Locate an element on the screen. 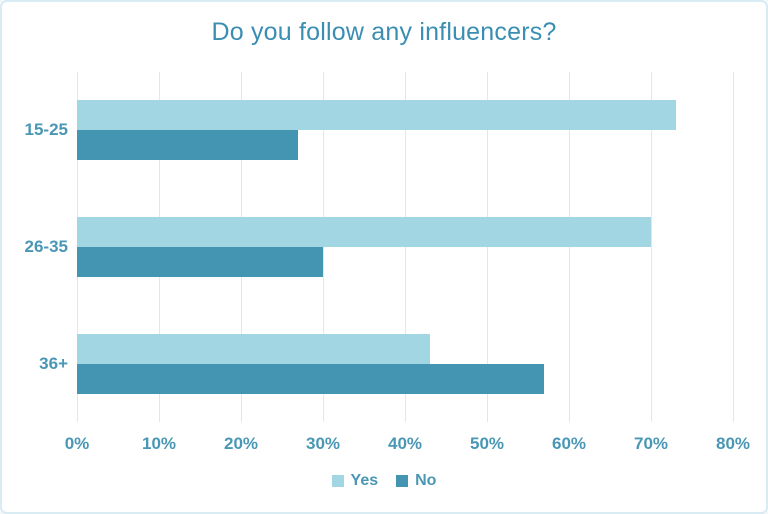 This screenshot has height=514, width=768. legend-label: No is located at coordinates (426, 480).